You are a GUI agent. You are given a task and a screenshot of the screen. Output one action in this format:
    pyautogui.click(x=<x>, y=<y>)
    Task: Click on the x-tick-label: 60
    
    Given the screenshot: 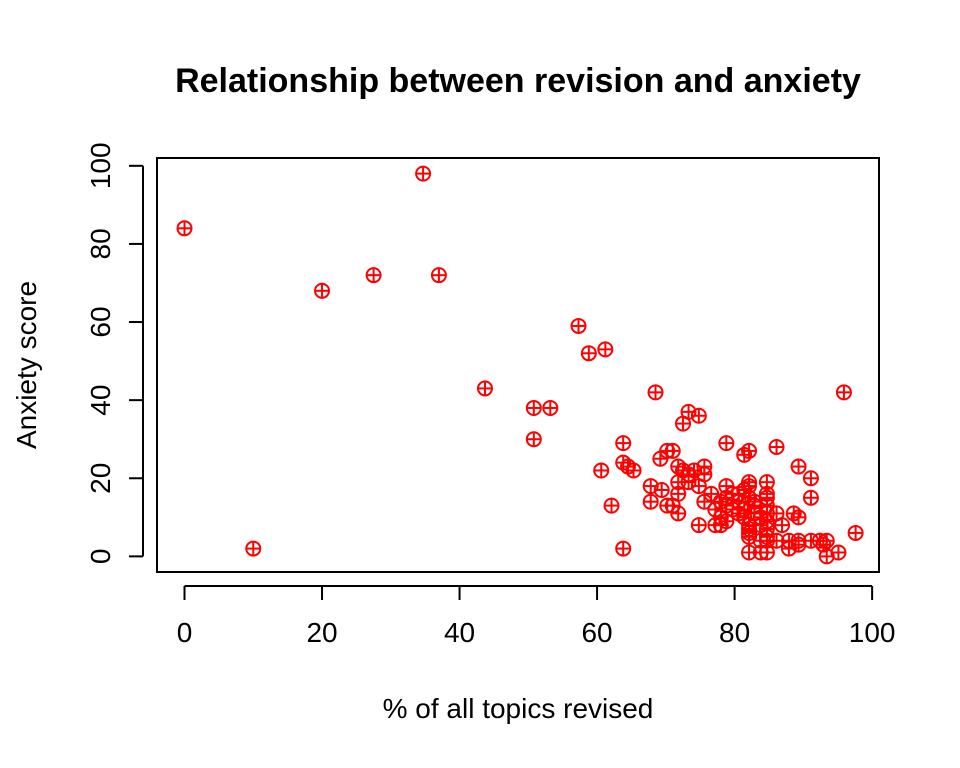 What is the action you would take?
    pyautogui.click(x=596, y=632)
    